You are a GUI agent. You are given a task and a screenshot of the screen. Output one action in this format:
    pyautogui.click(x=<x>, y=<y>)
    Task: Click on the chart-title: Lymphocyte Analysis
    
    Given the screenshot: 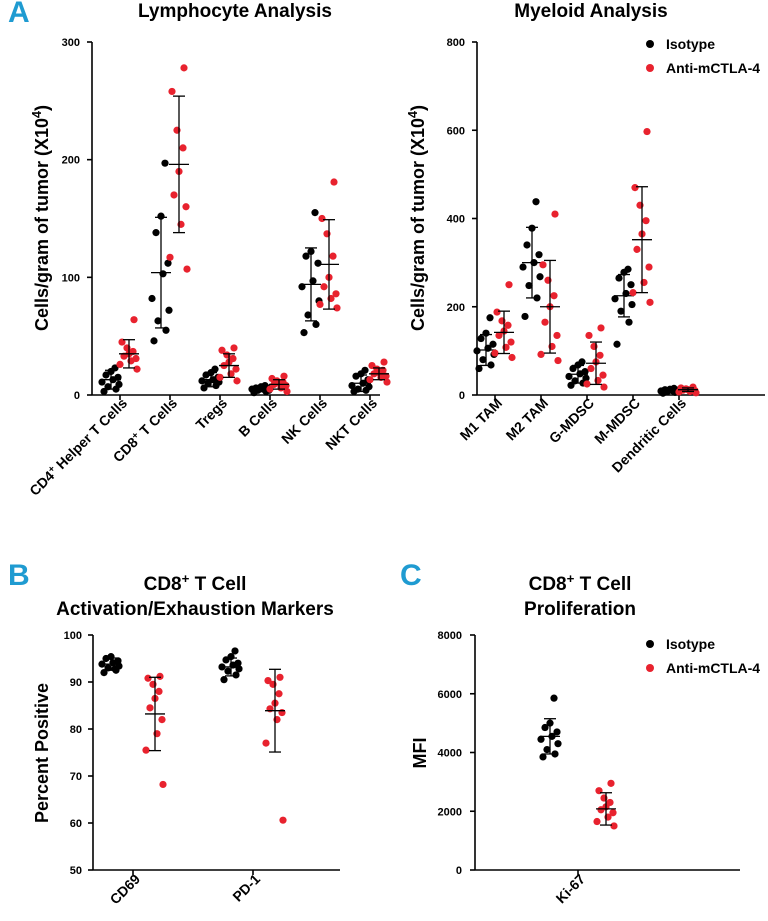 What is the action you would take?
    pyautogui.click(x=235, y=11)
    